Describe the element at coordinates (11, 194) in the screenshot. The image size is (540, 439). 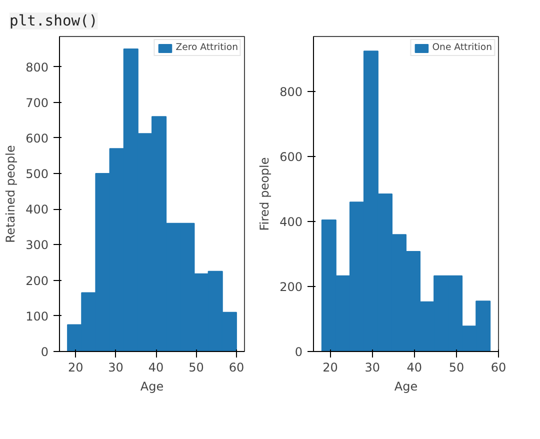
I see `y-axis-title: Retained people` at that location.